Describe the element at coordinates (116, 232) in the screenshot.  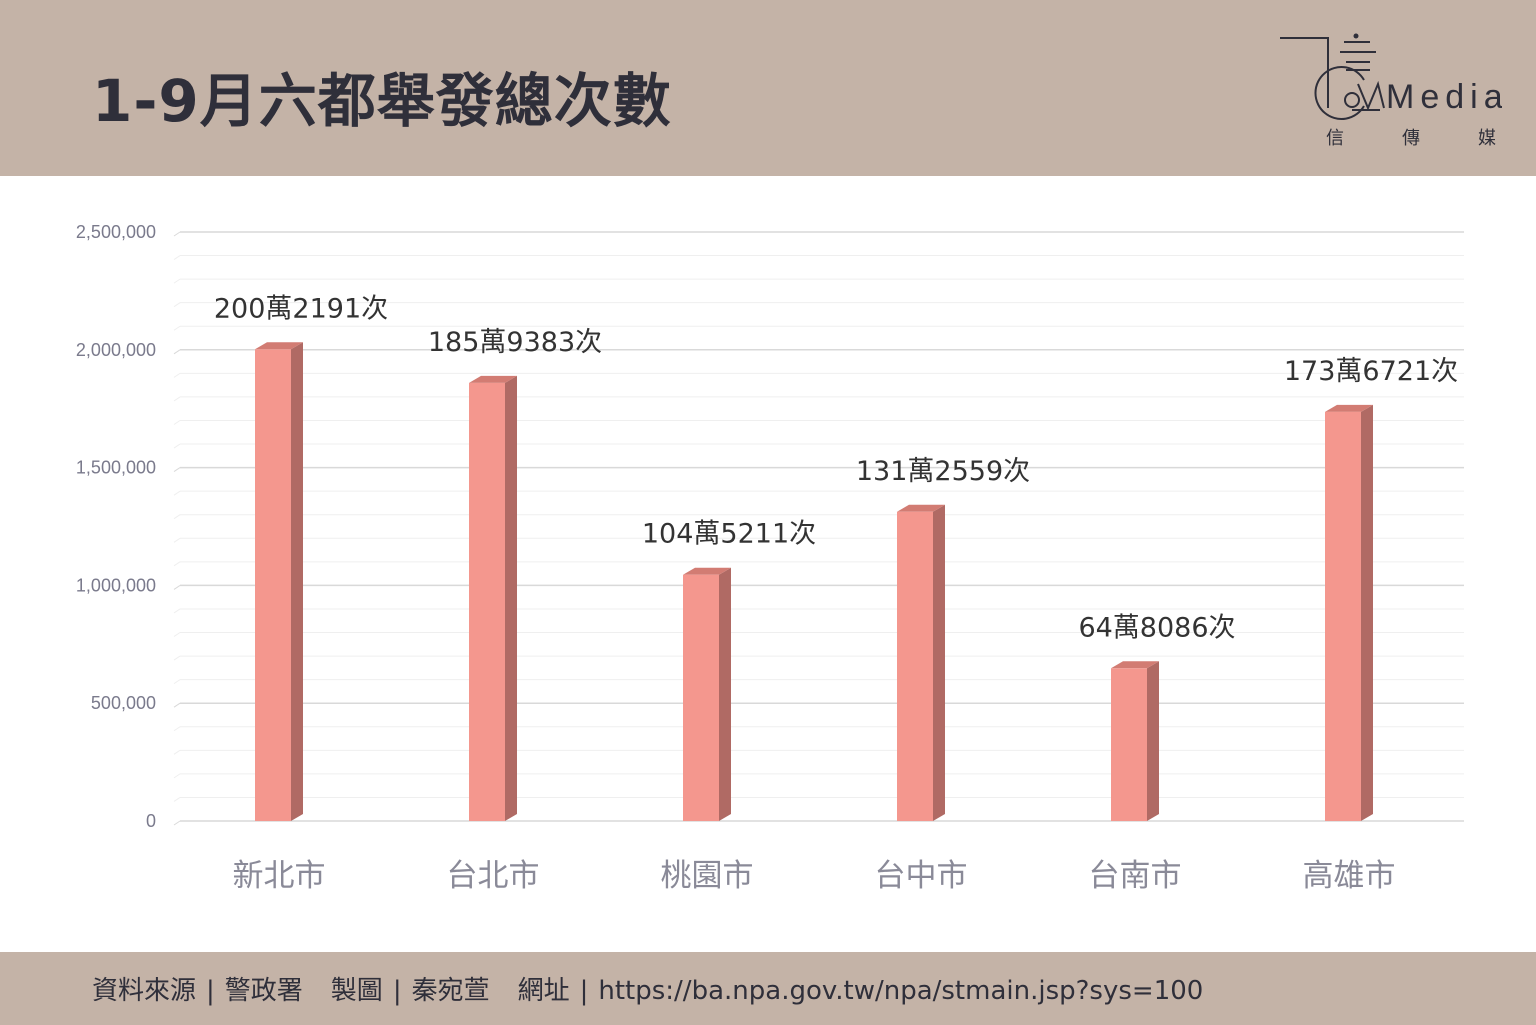
I see `y-tick-label: 2,500,000` at that location.